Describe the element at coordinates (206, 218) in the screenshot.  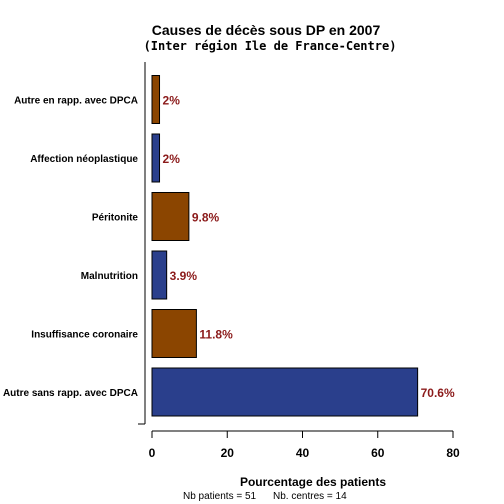
I see `value-label-3: 9.8%` at that location.